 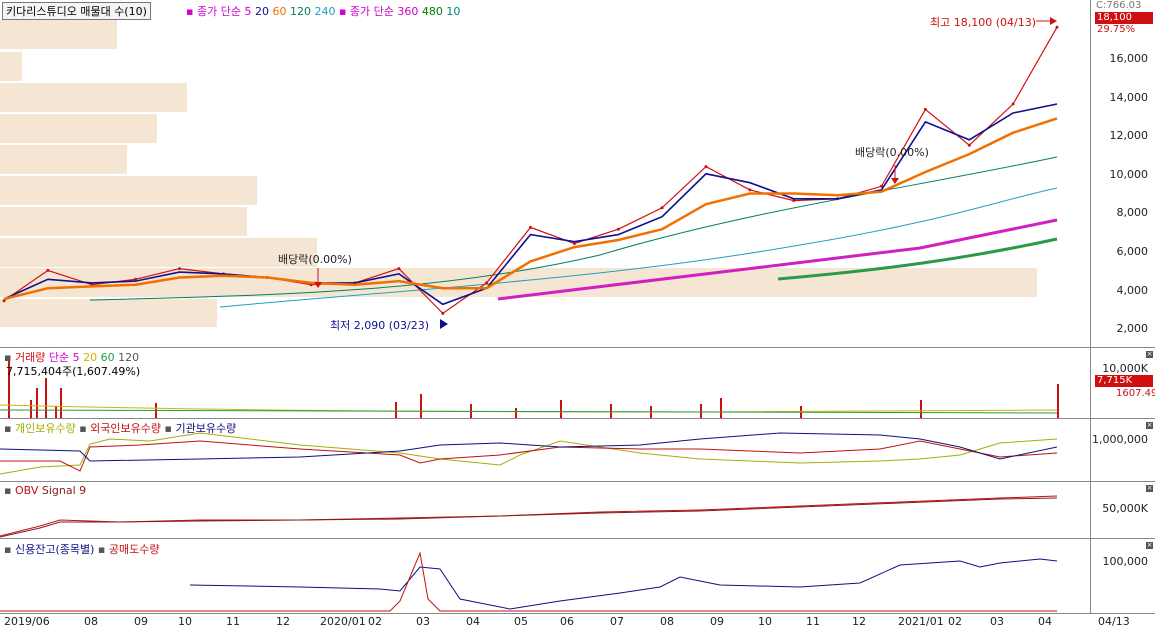 What do you see at coordinates (921, 621) in the screenshot?
I see `x-tick-label: 2021/01` at bounding box center [921, 621].